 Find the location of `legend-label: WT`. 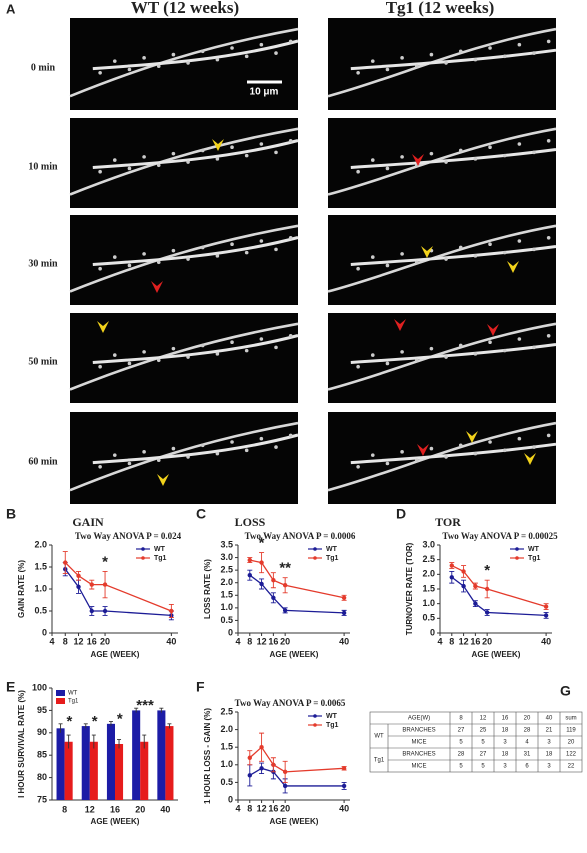

legend-label: WT is located at coordinates (332, 549).